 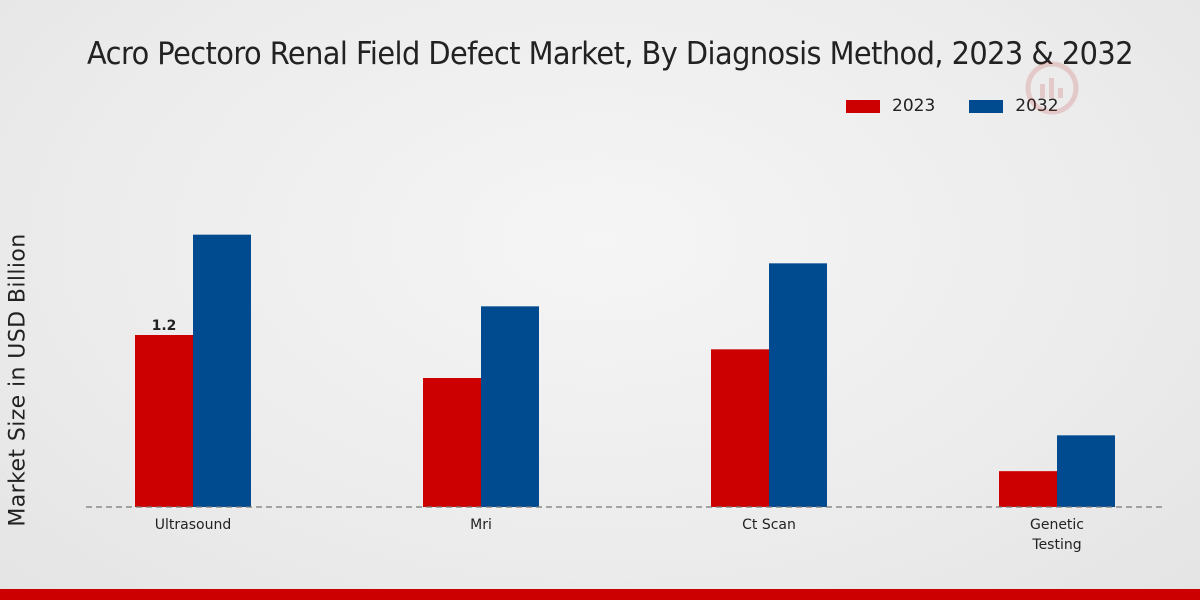 I want to click on legend-swatch-2032, so click(x=986, y=106).